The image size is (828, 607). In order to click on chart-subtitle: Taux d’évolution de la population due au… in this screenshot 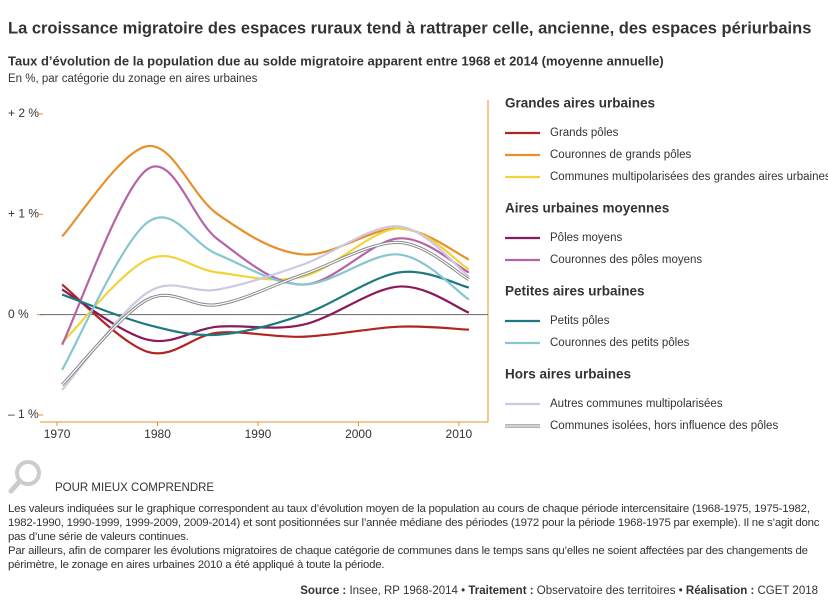, I will do `click(336, 60)`.